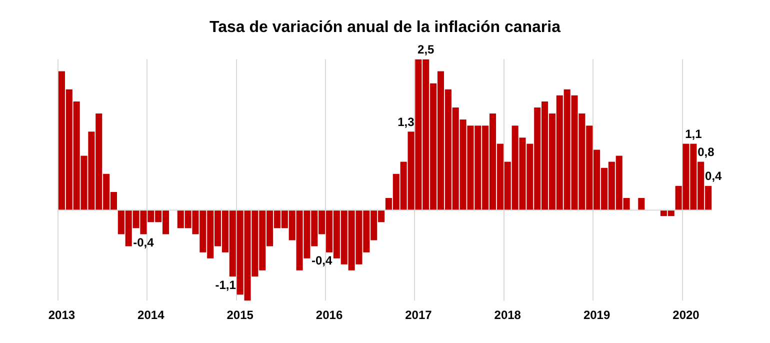 This screenshot has height=343, width=770. What do you see at coordinates (686, 315) in the screenshot?
I see `x-tick-label: 2020` at bounding box center [686, 315].